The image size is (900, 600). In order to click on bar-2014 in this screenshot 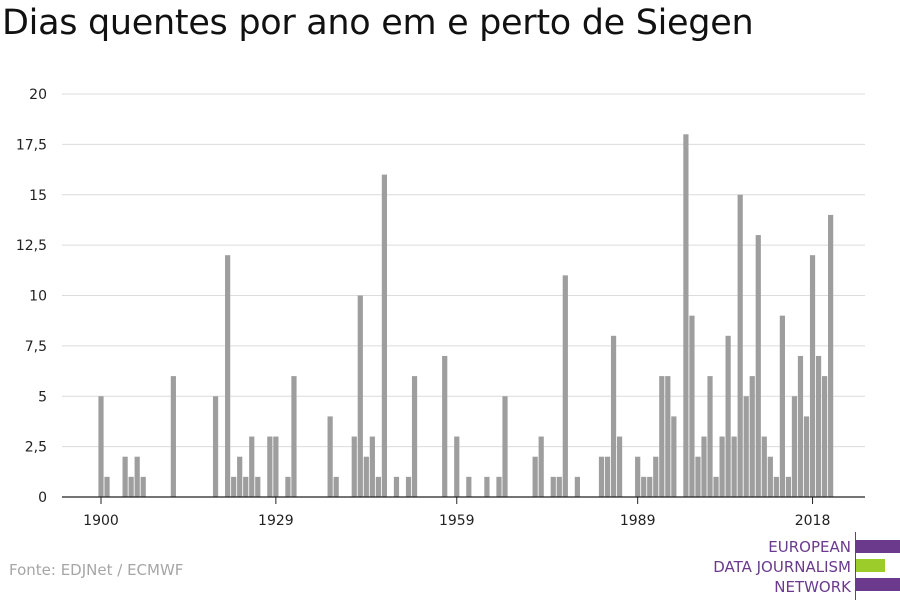, I will do `click(788, 486)`.